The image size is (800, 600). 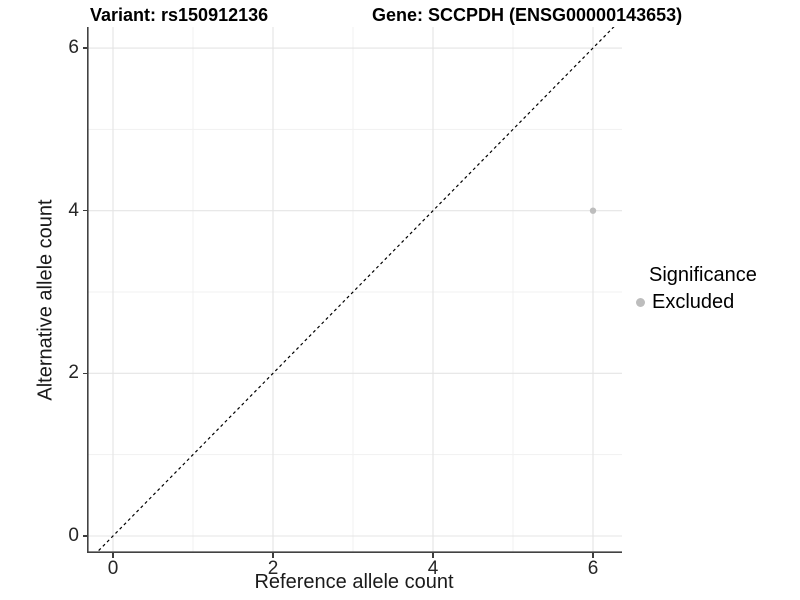 What do you see at coordinates (45, 300) in the screenshot?
I see `y-axis-title: Alternative allele count` at bounding box center [45, 300].